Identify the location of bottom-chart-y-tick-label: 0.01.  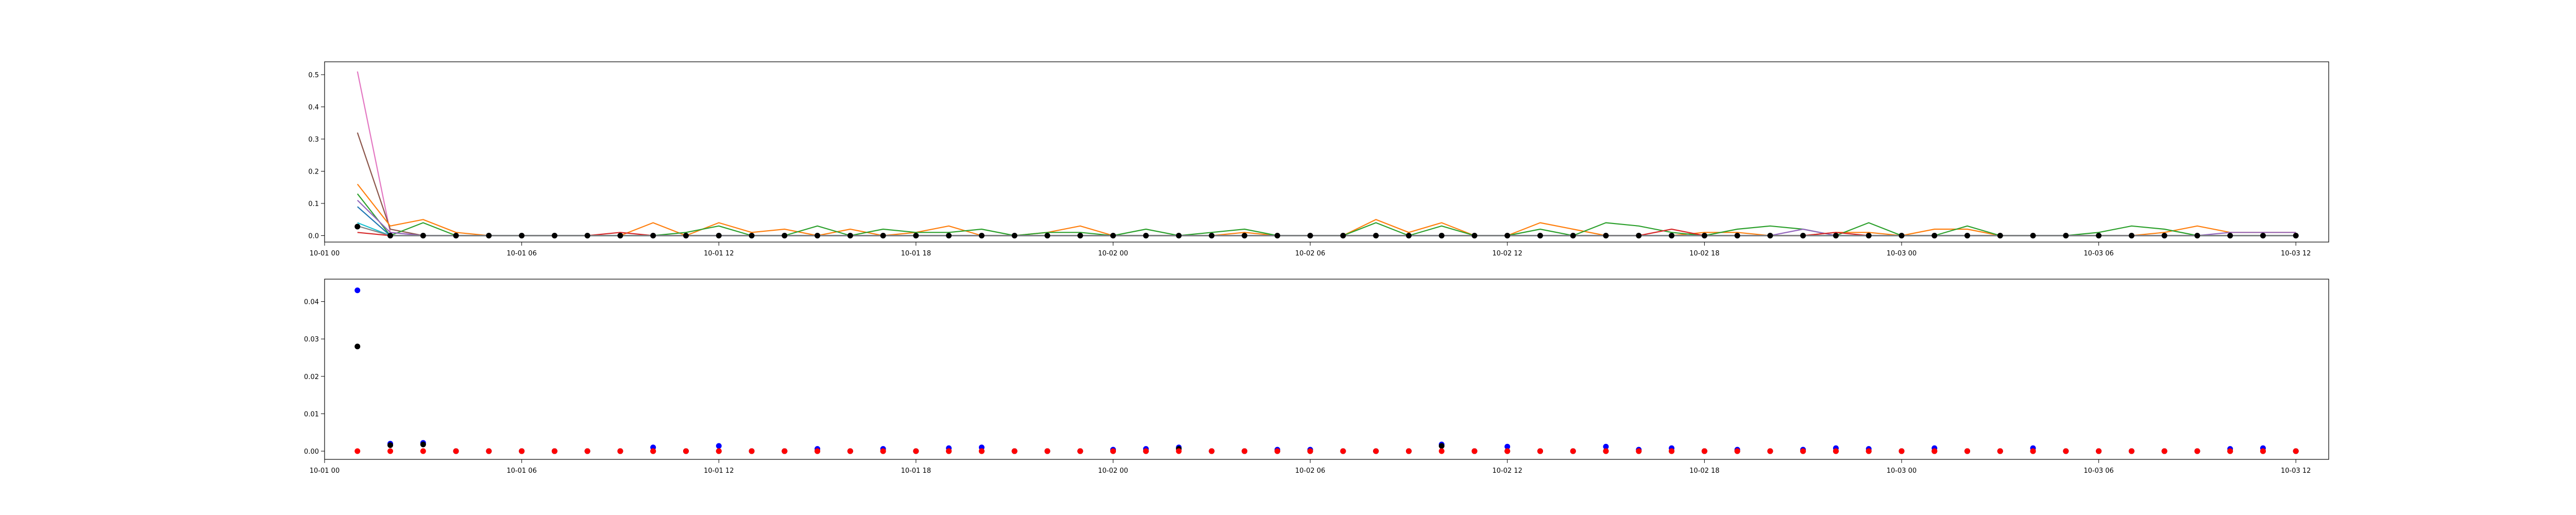
(311, 414).